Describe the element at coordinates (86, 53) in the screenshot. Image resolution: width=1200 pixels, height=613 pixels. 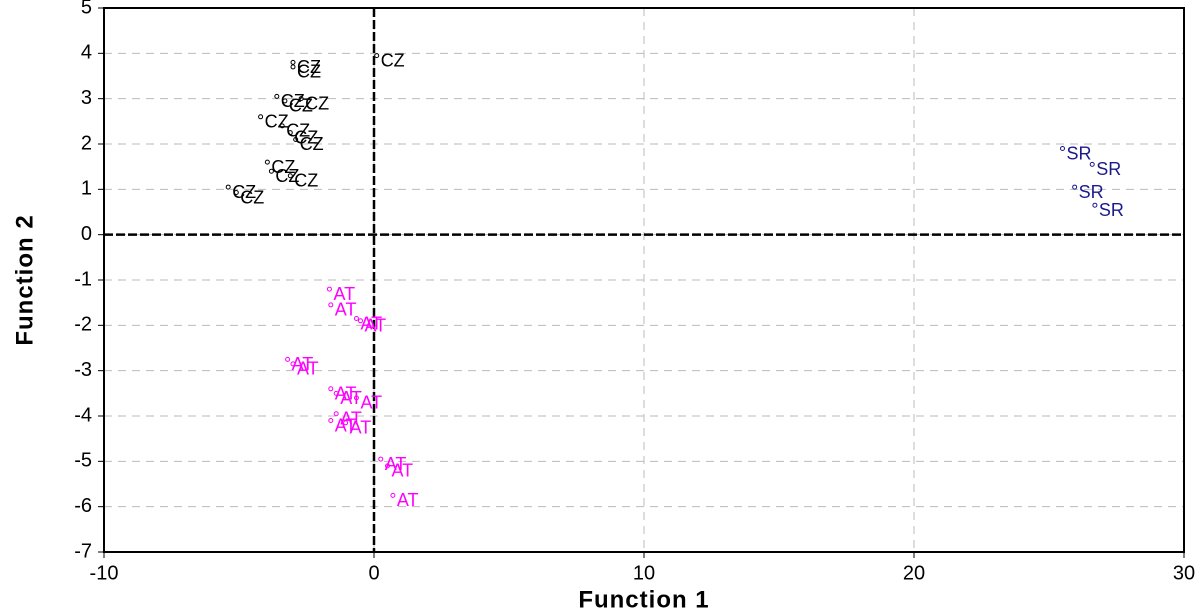
I see `y-tick-label: 4` at that location.